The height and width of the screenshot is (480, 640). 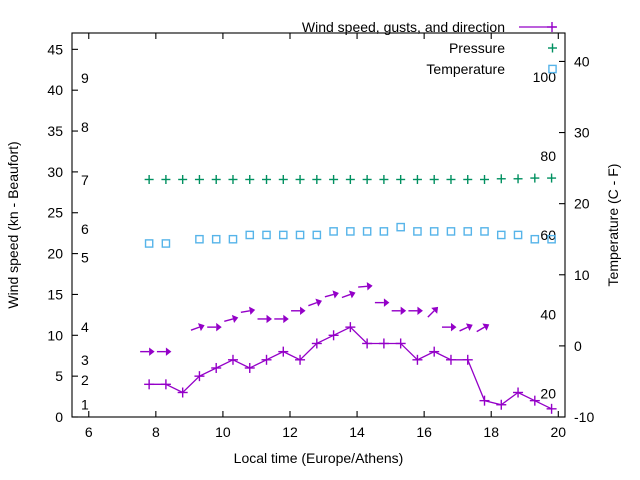 What do you see at coordinates (85, 405) in the screenshot?
I see `beaufort-label: 1` at bounding box center [85, 405].